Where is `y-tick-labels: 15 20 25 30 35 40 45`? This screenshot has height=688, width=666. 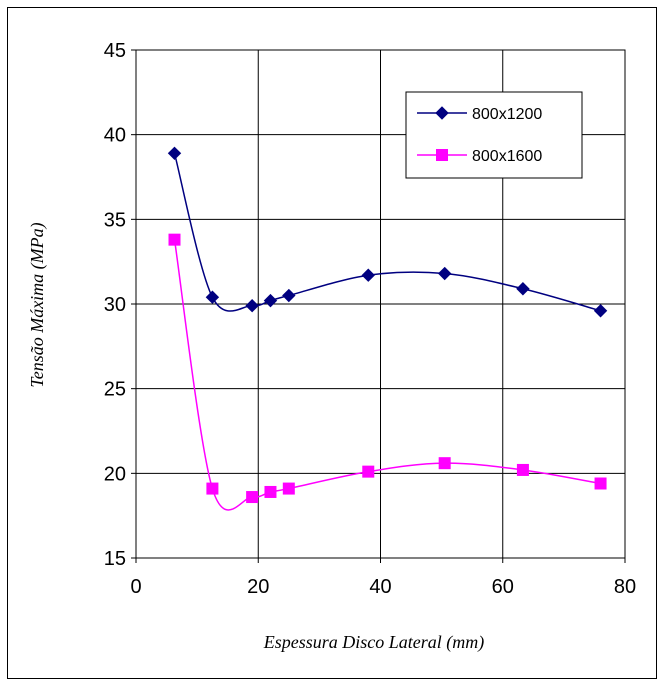
y-tick-labels: 15 20 25 30 35 40 45 is located at coordinates (120, 305).